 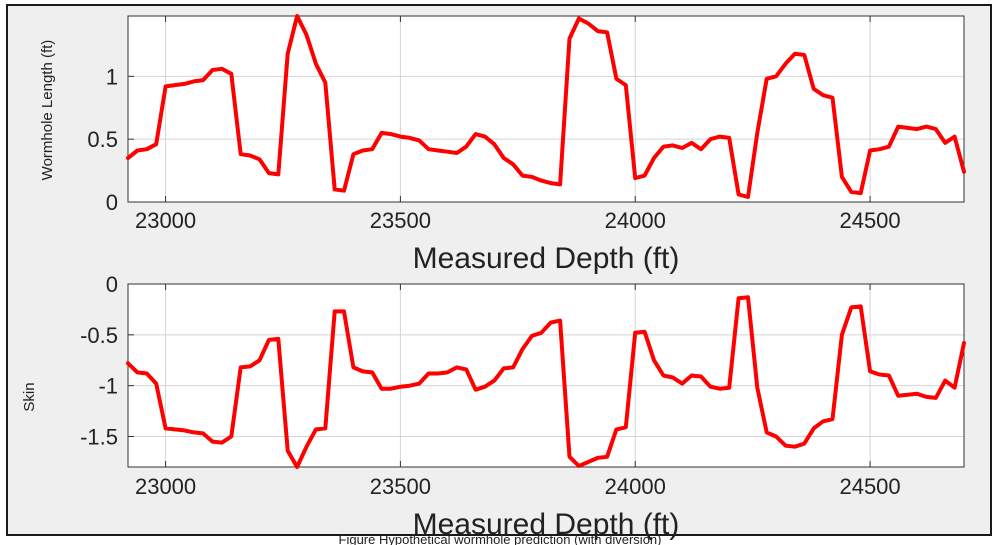 What do you see at coordinates (546, 258) in the screenshot?
I see `top-x-axis-label: Measured Depth (ft)` at bounding box center [546, 258].